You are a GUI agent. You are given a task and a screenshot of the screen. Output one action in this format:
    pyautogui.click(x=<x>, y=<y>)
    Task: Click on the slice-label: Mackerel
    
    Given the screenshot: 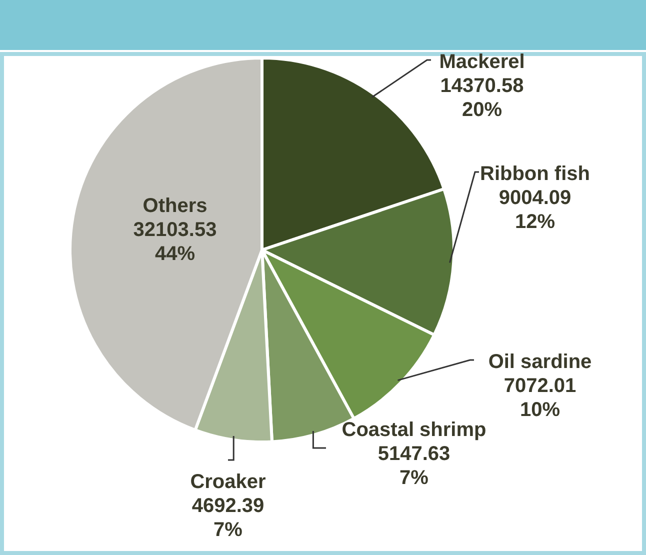 What is the action you would take?
    pyautogui.click(x=482, y=62)
    